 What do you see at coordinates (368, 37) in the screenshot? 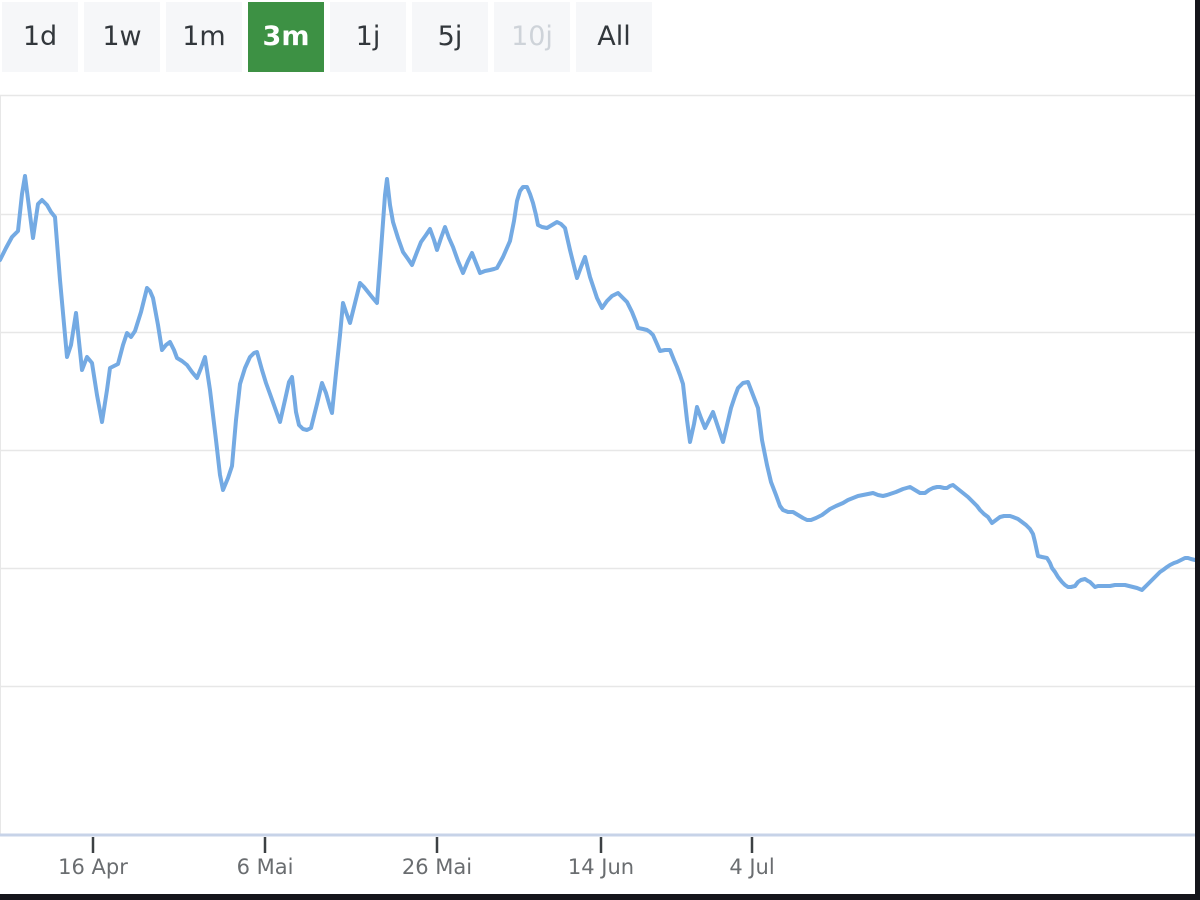
I see `range-button-1j: 1j` at bounding box center [368, 37].